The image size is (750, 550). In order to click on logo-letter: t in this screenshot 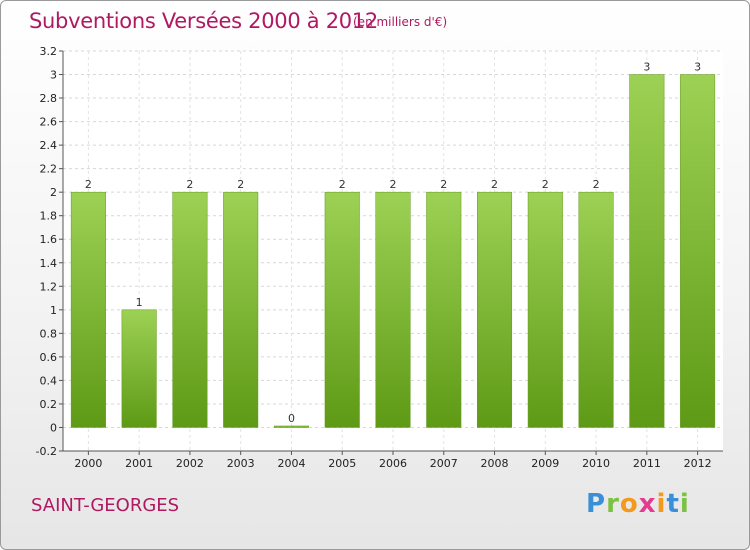, I will do `click(673, 504)`.